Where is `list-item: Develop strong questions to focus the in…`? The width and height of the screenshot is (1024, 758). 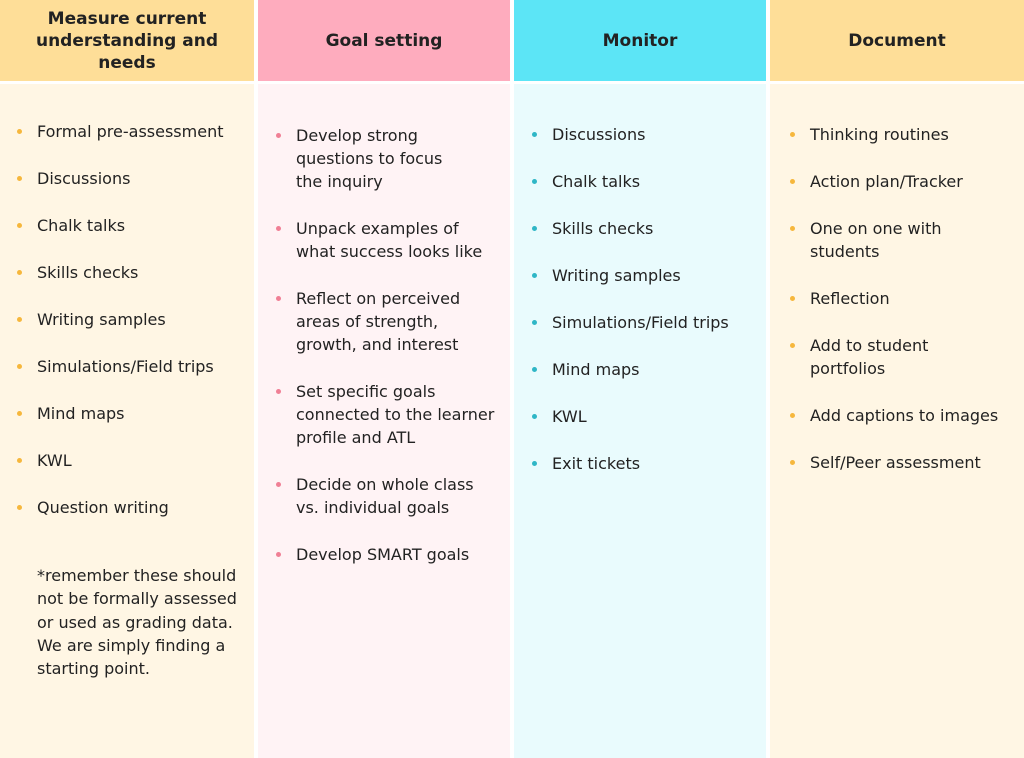
list-item: Develop strong questions to focus the in… is located at coordinates (365, 158).